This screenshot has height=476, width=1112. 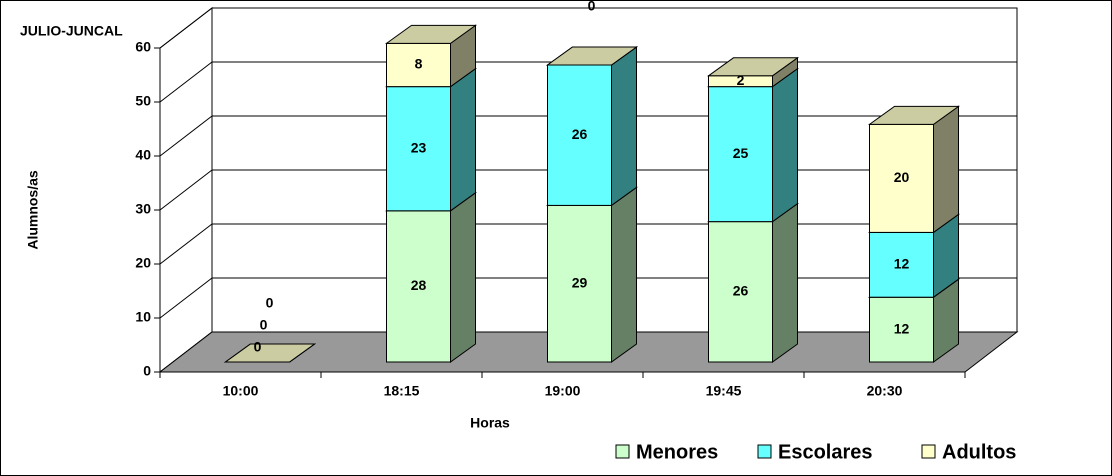 What do you see at coordinates (490, 423) in the screenshot?
I see `x-axis-label: Horas` at bounding box center [490, 423].